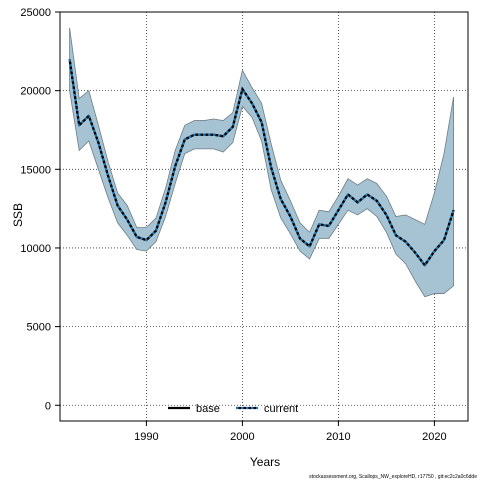 The height and width of the screenshot is (480, 480). I want to click on x-tick-label: 2010, so click(338, 437).